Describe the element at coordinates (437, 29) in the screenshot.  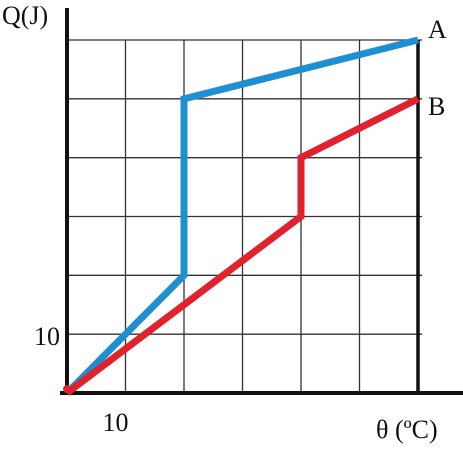
I see `series-label: A` at that location.